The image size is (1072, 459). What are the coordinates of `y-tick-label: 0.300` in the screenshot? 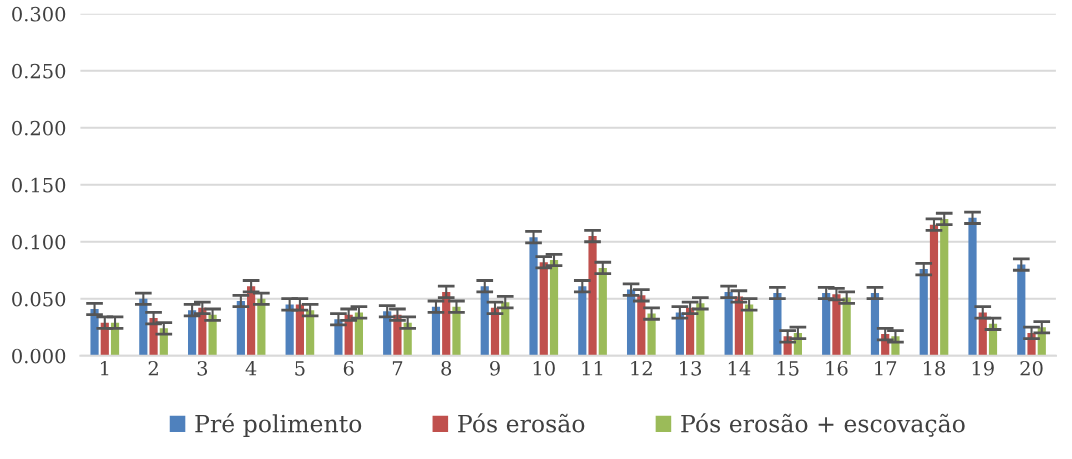 It's located at (39, 14).